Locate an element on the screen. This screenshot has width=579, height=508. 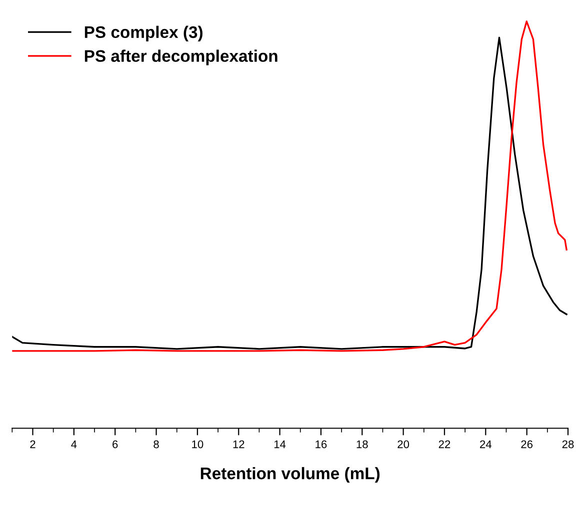
x-tick-label: 18 is located at coordinates (362, 444).